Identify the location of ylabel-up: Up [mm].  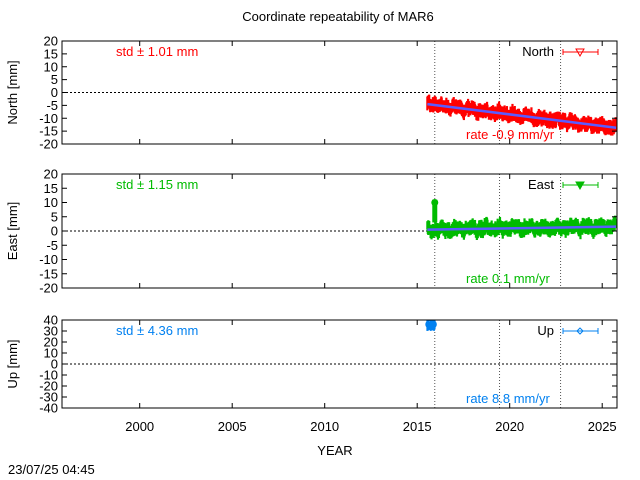
(12, 363).